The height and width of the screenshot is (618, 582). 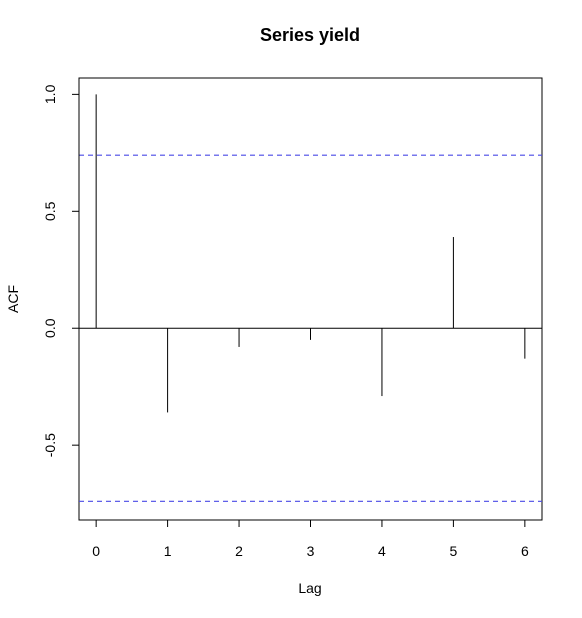 What do you see at coordinates (13, 299) in the screenshot?
I see `y-axis-label: ACF` at bounding box center [13, 299].